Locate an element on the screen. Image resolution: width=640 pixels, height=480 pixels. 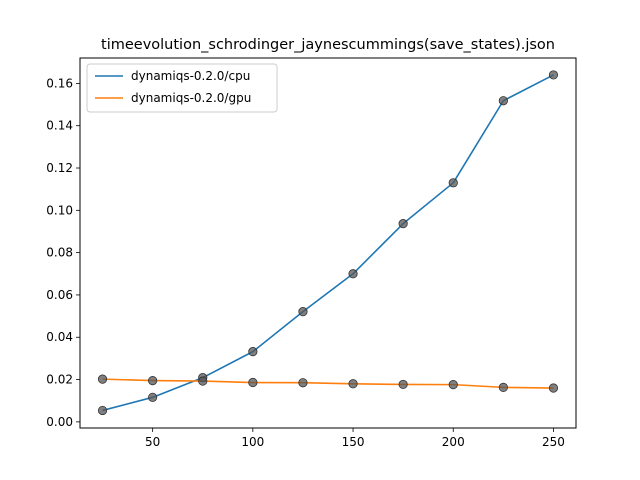
x-tick-label: 150 is located at coordinates (353, 442).